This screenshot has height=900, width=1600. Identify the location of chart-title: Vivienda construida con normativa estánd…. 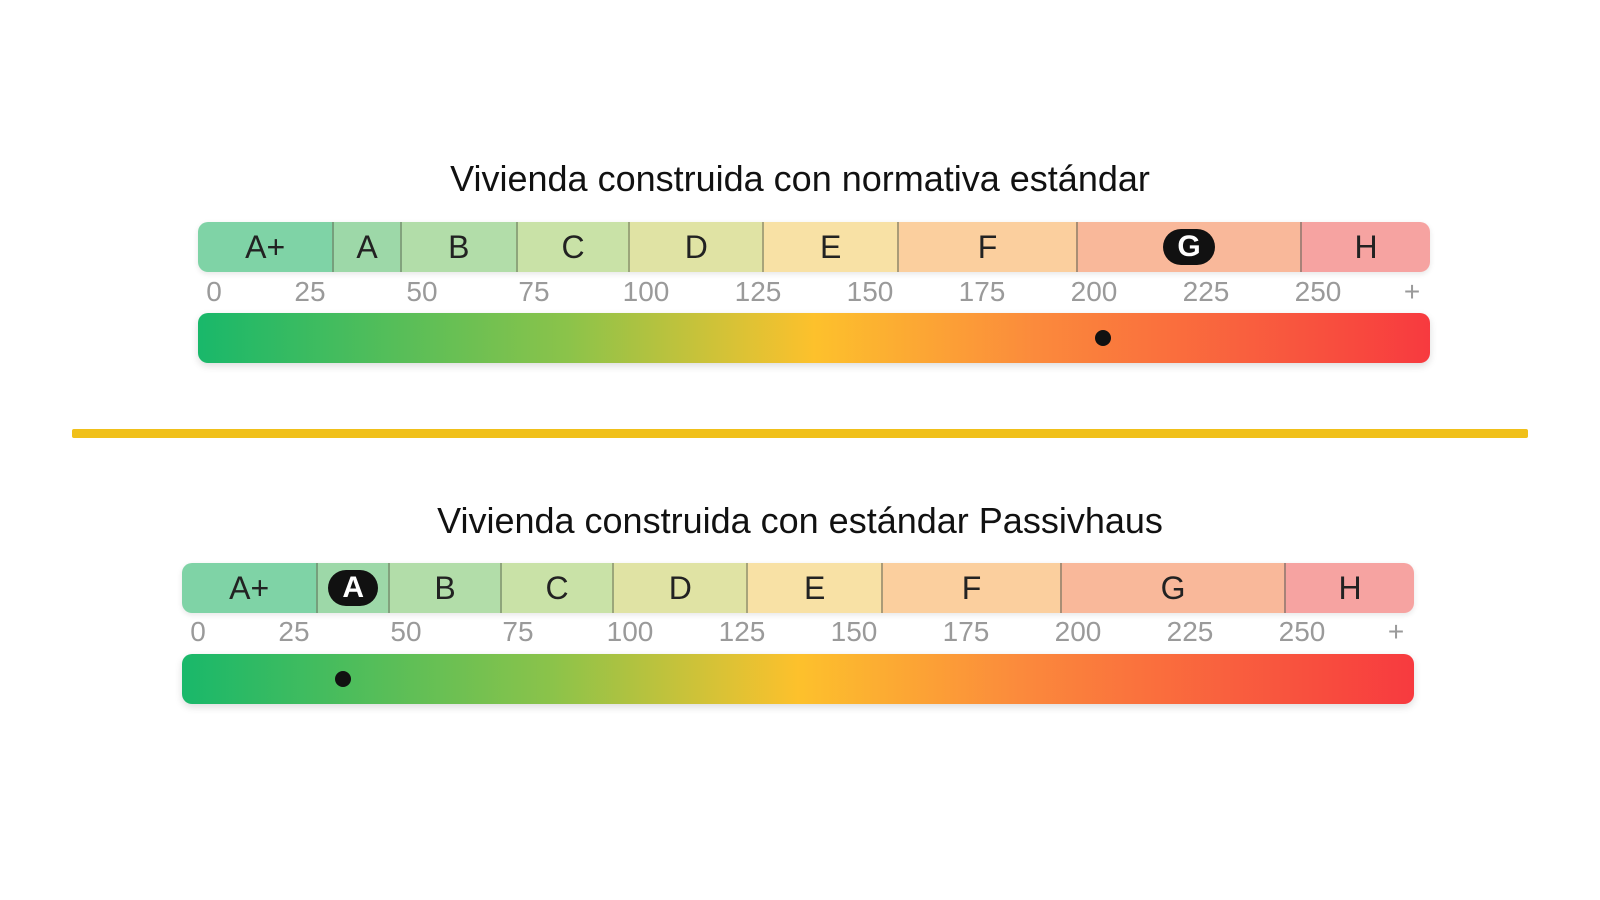
(800, 178).